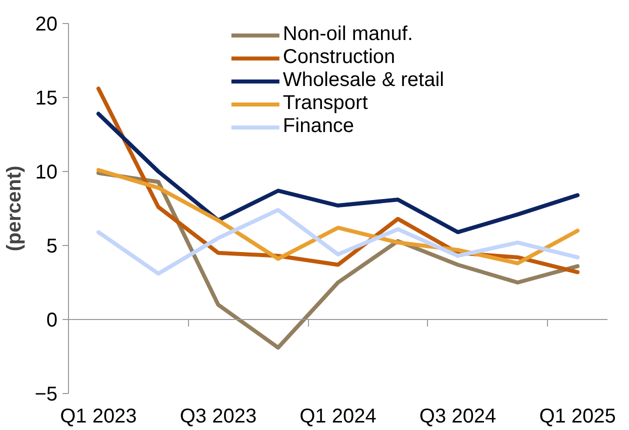  Describe the element at coordinates (457, 417) in the screenshot. I see `x-tick-label: Q3 2024` at that location.